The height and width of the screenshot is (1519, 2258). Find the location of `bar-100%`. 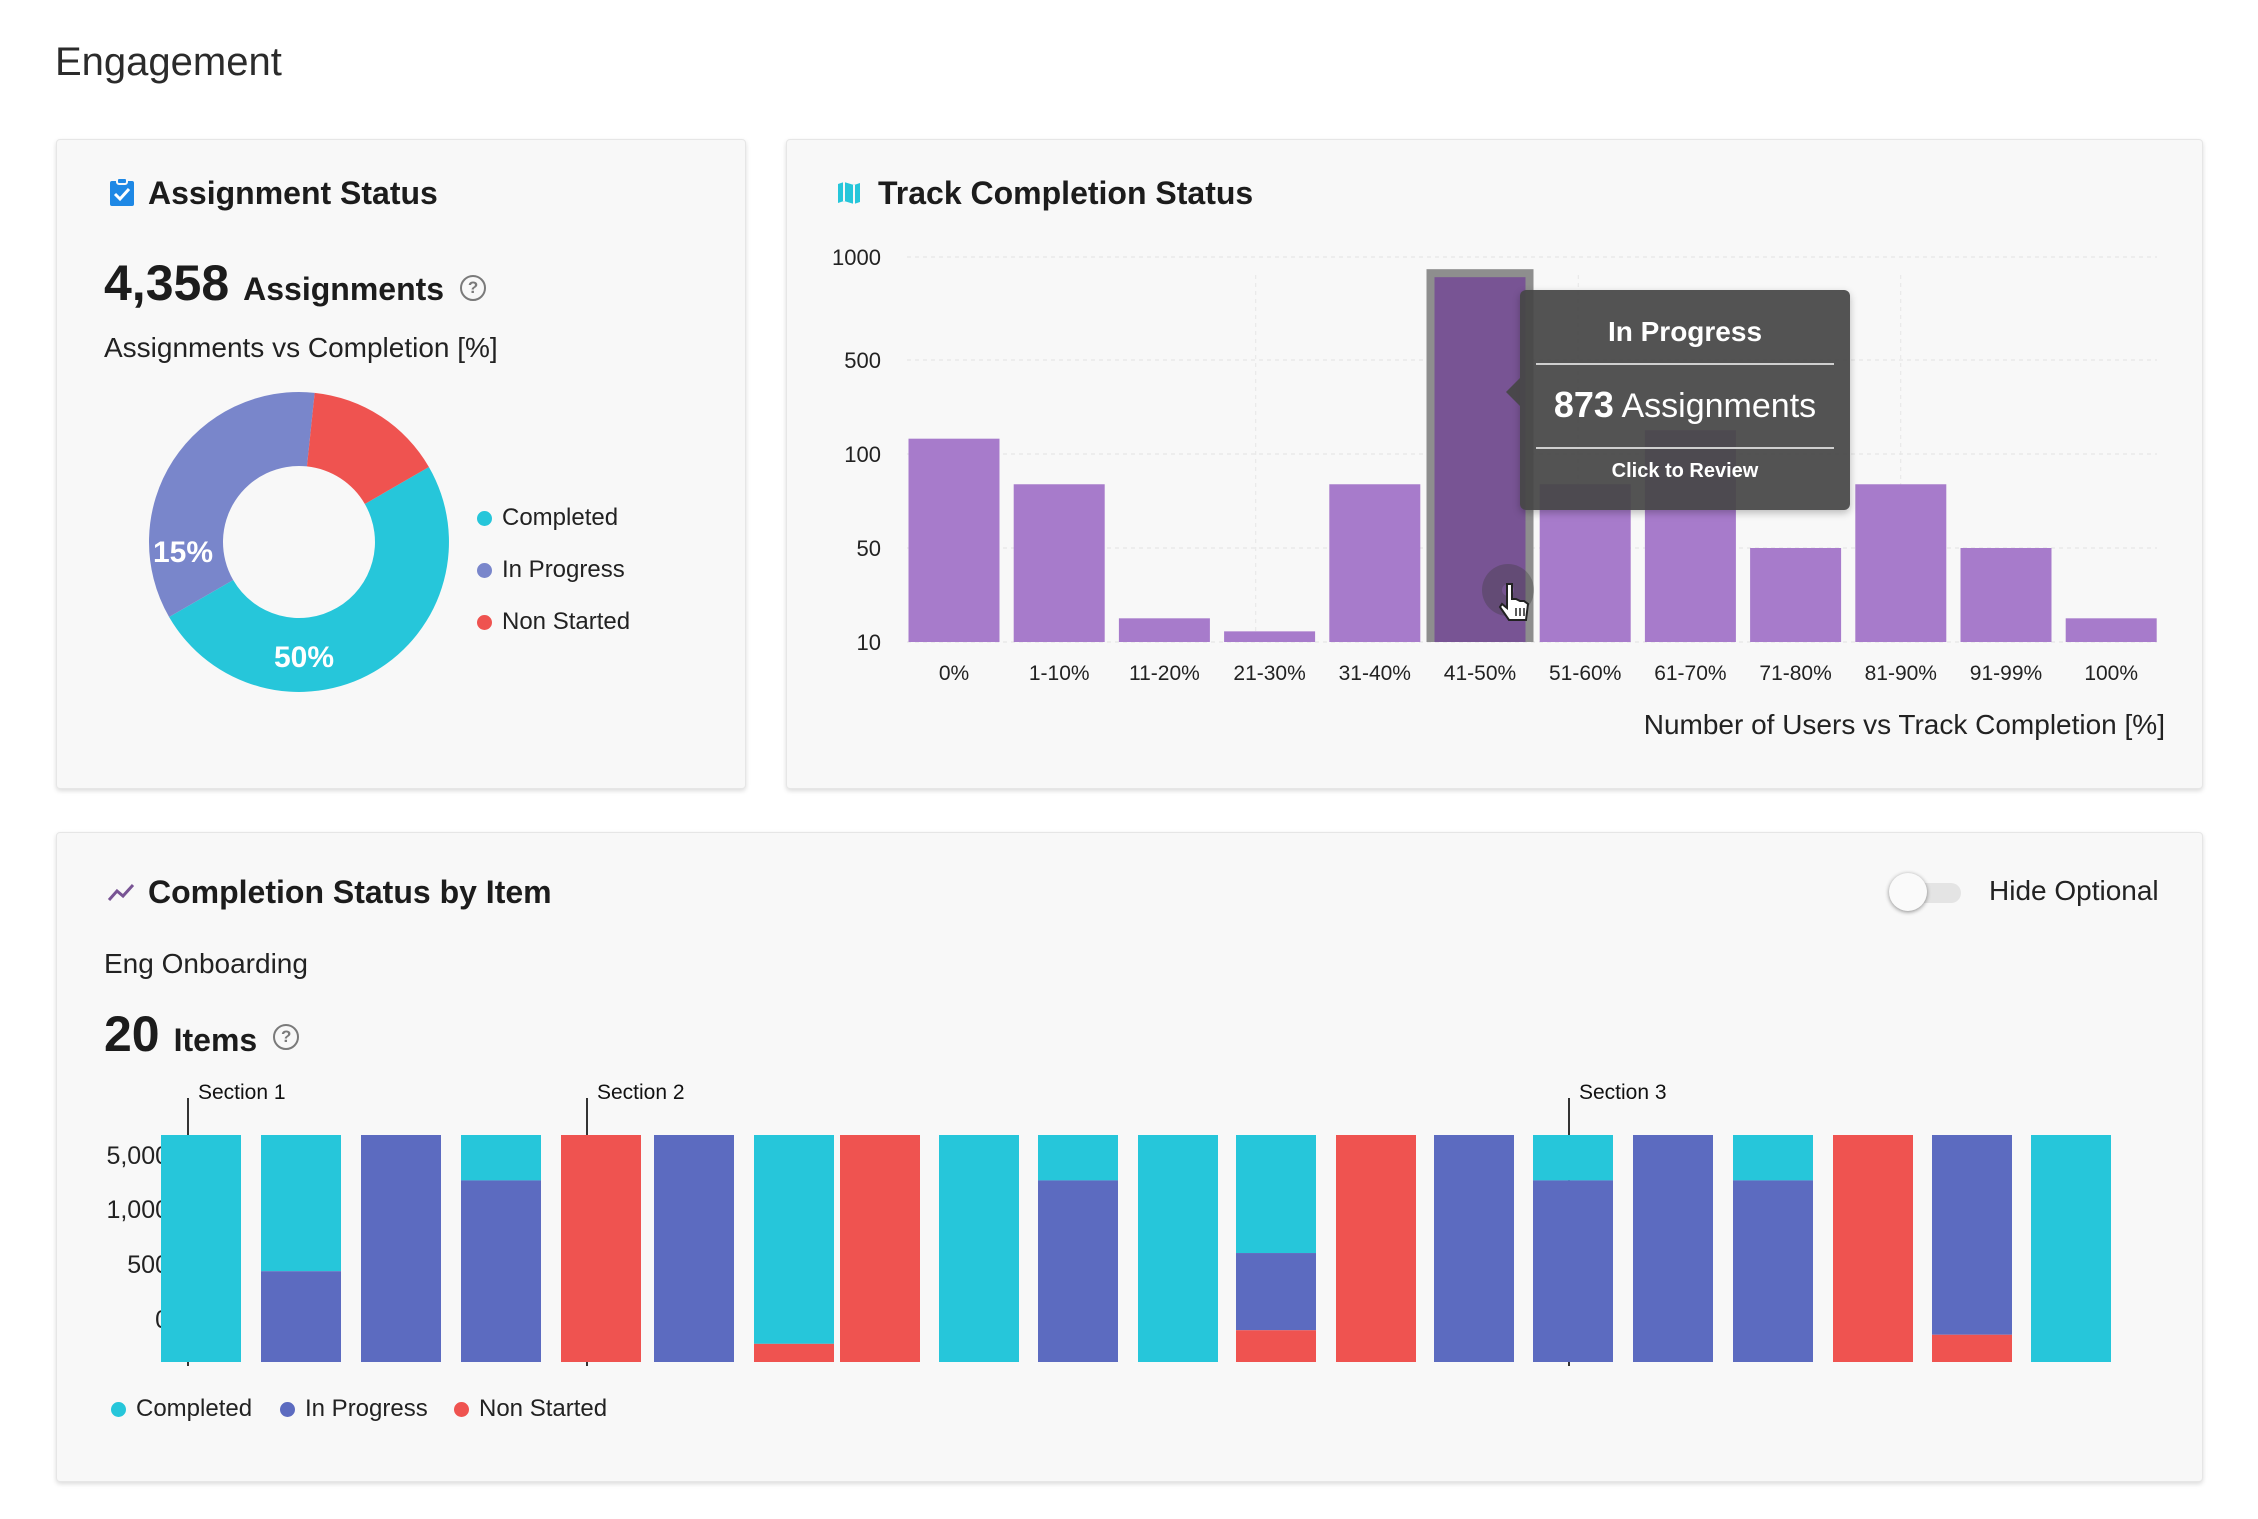

bar-100% is located at coordinates (2111, 630).